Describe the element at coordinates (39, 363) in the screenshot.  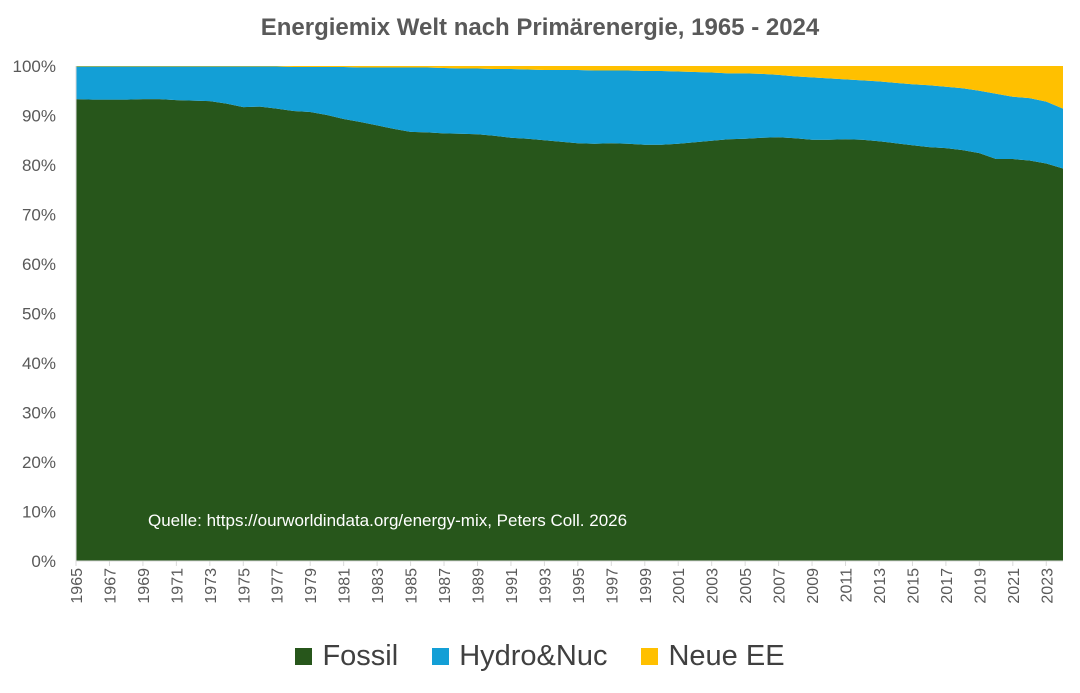
I see `y-tick-label: 40%` at that location.